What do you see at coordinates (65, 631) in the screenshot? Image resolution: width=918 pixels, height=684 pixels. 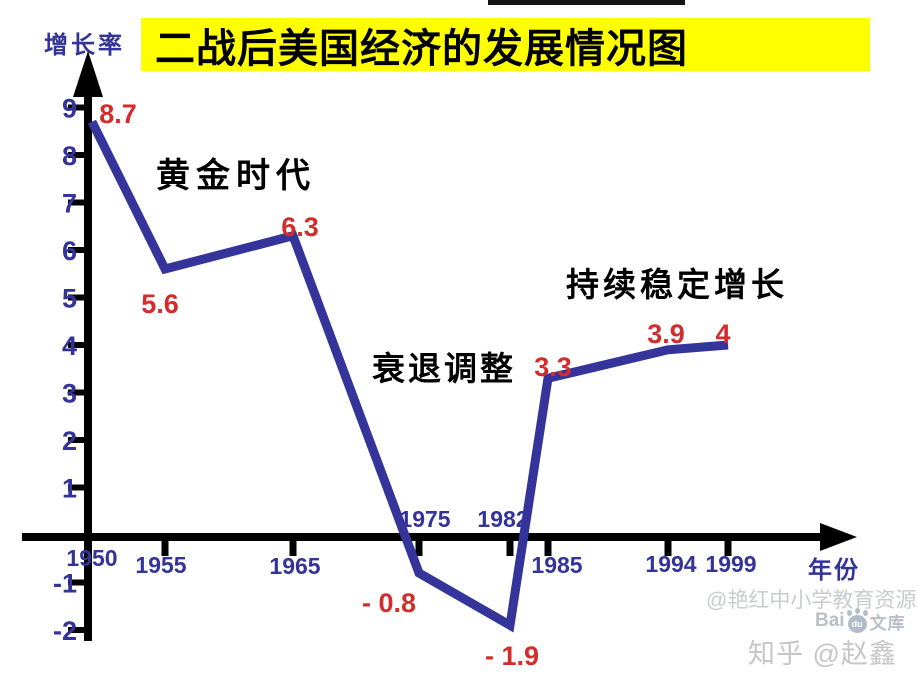 I see `y-tick-label: -2` at bounding box center [65, 631].